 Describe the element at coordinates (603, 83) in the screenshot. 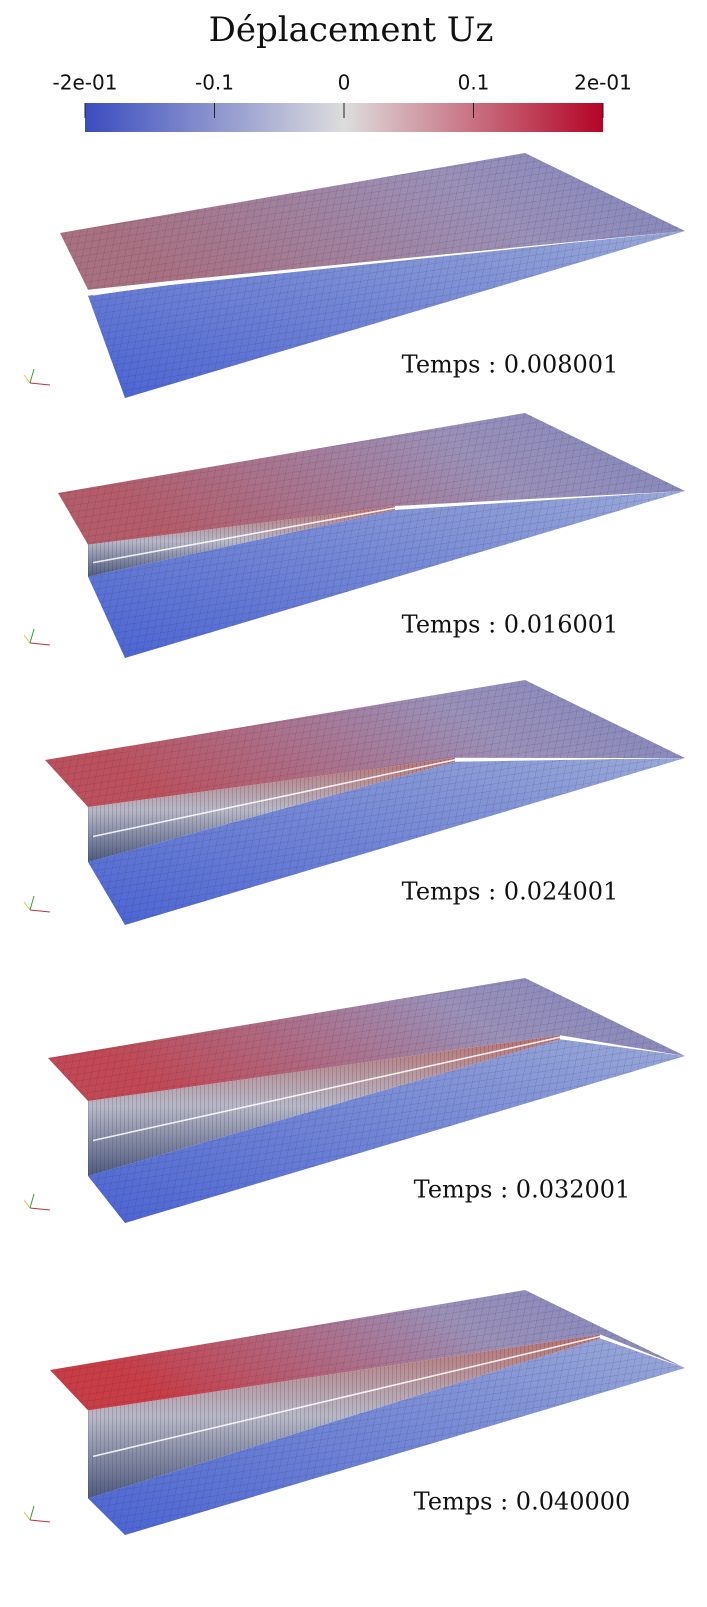

I see `colorbar-tick-label: 2e-01` at that location.